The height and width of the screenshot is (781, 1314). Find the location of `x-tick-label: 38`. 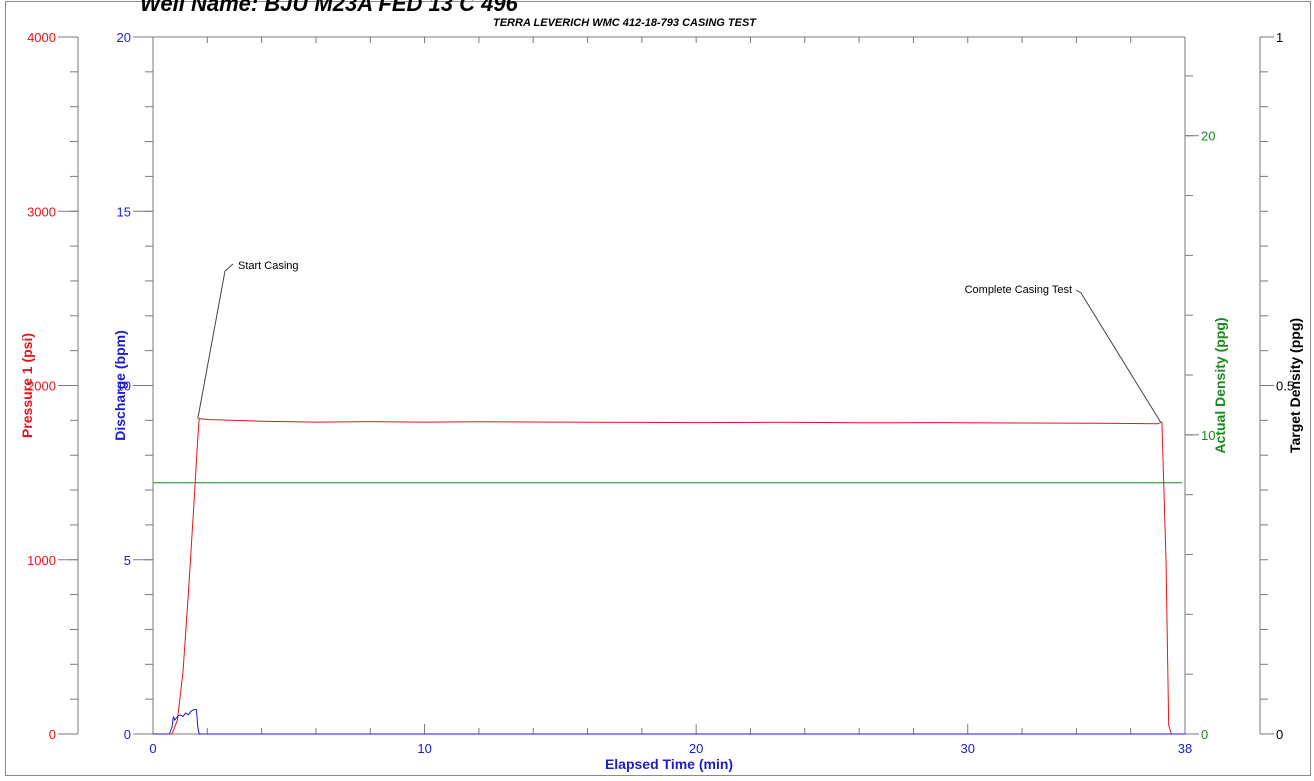

x-tick-label: 38 is located at coordinates (1185, 748).